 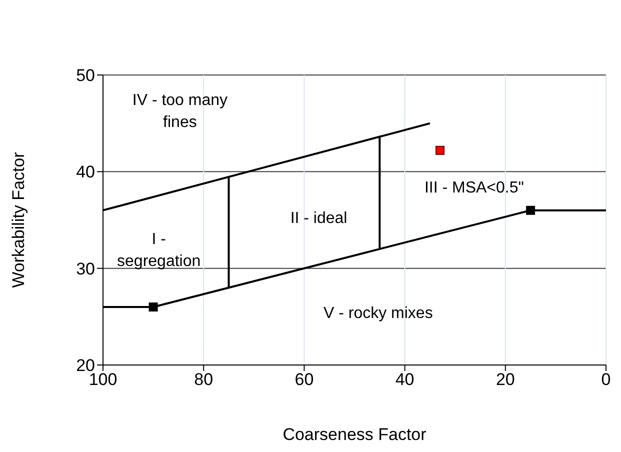 What do you see at coordinates (180, 111) in the screenshot?
I see `annotation: IV - too many fines` at bounding box center [180, 111].